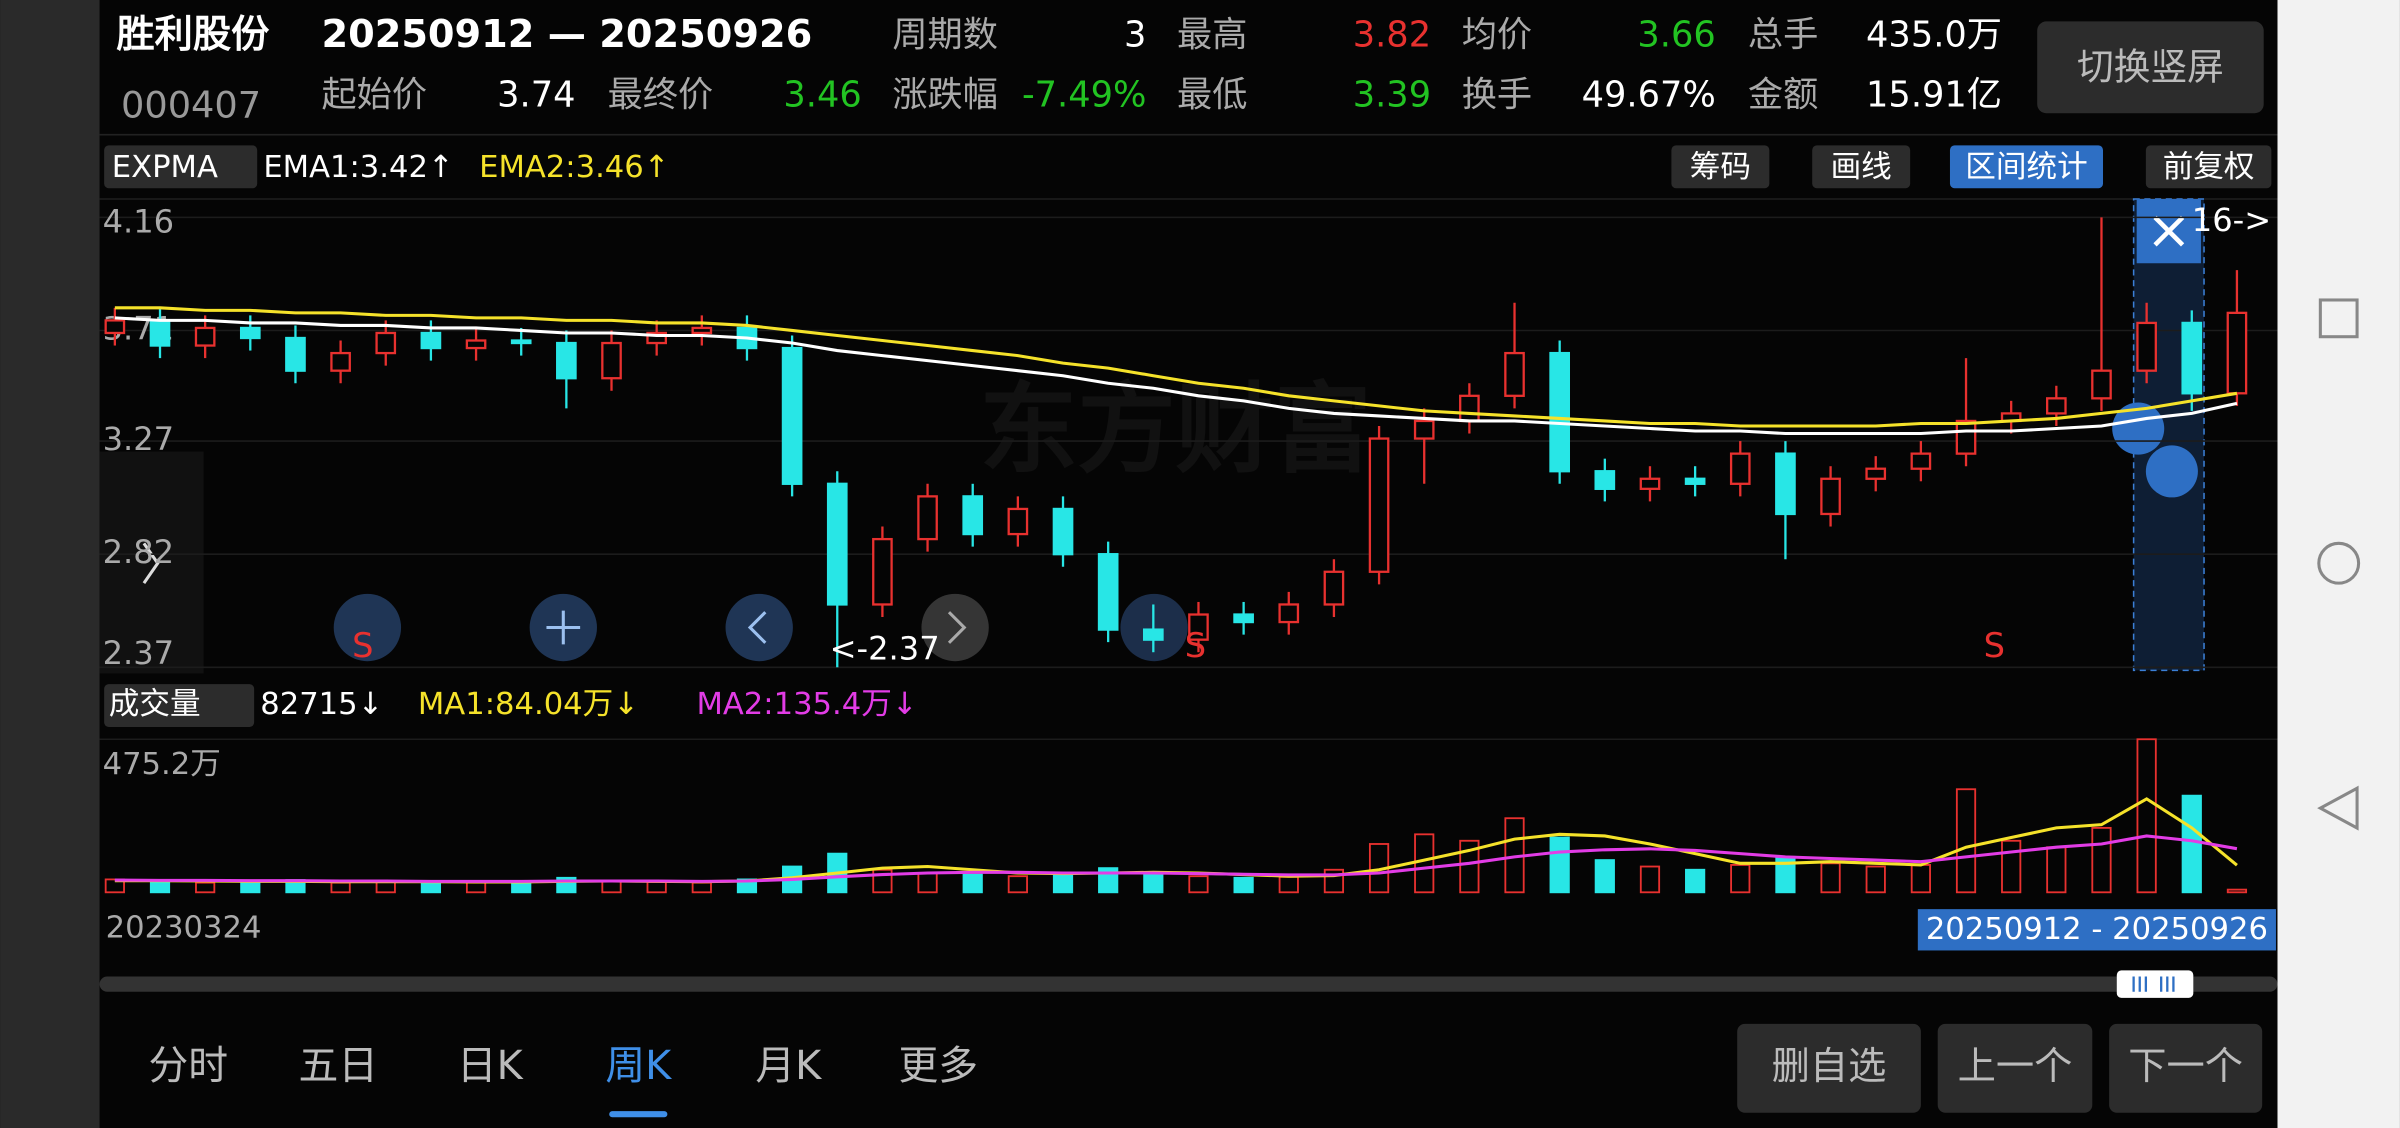 The height and width of the screenshot is (1128, 2400). I want to click on period-tab: 更多, so click(938, 1066).